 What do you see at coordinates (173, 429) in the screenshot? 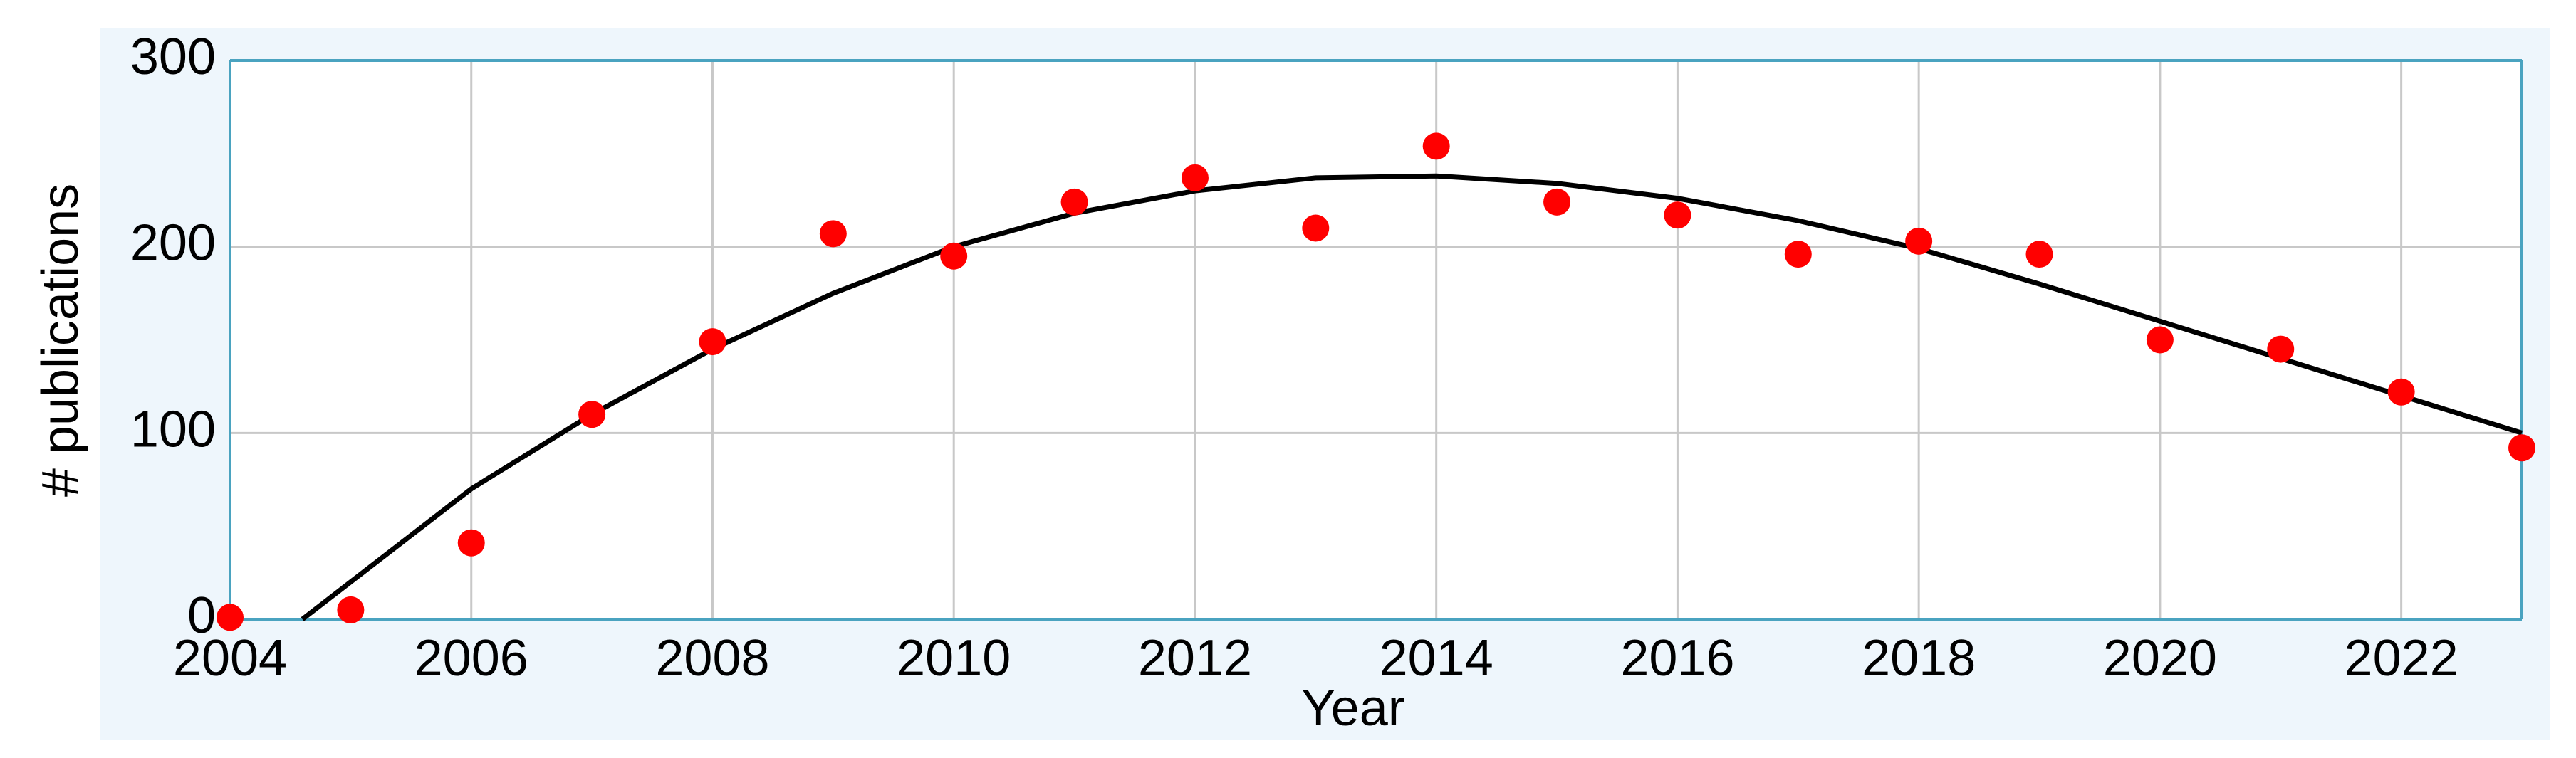
I see `y-tick-label: 100` at bounding box center [173, 429].